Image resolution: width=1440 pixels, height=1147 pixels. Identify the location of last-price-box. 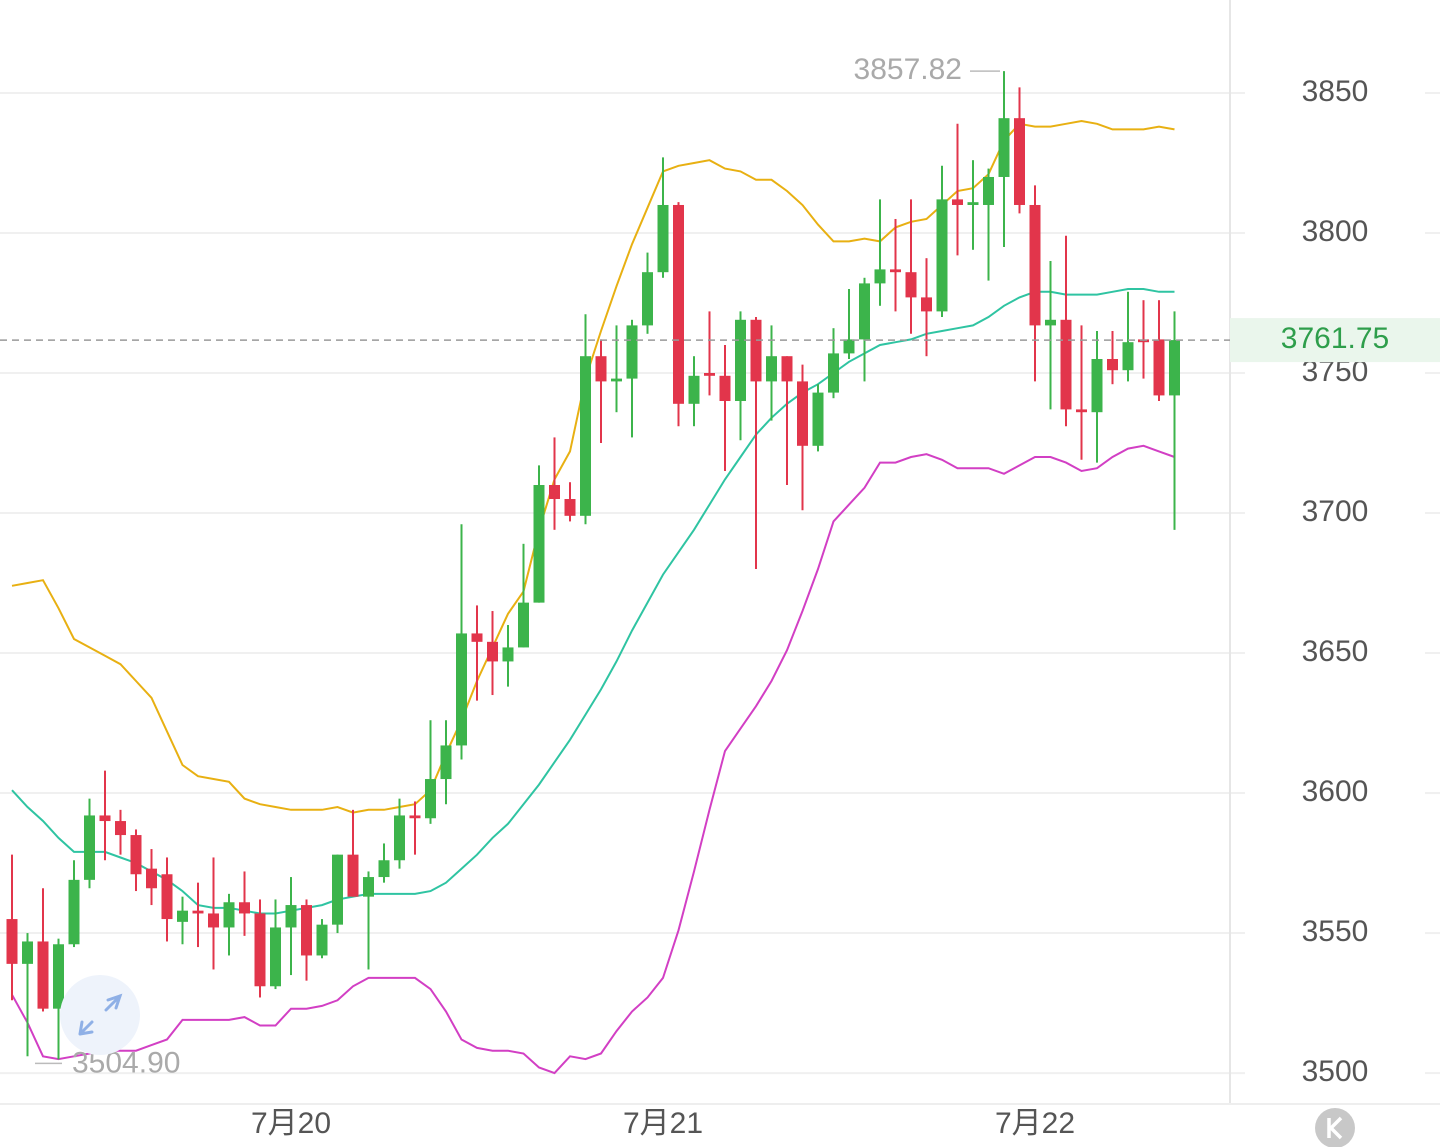
(1335, 340).